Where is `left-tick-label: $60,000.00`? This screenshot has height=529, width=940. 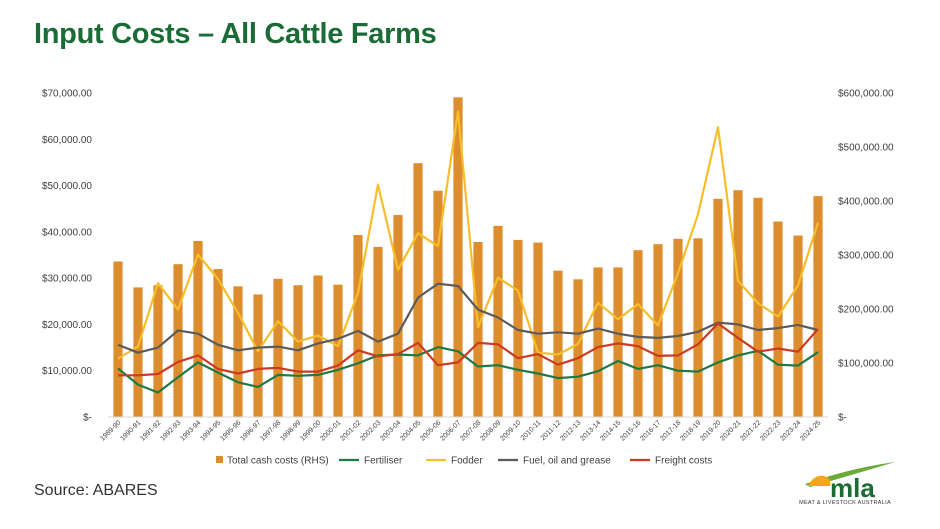 left-tick-label: $60,000.00 is located at coordinates (67, 140).